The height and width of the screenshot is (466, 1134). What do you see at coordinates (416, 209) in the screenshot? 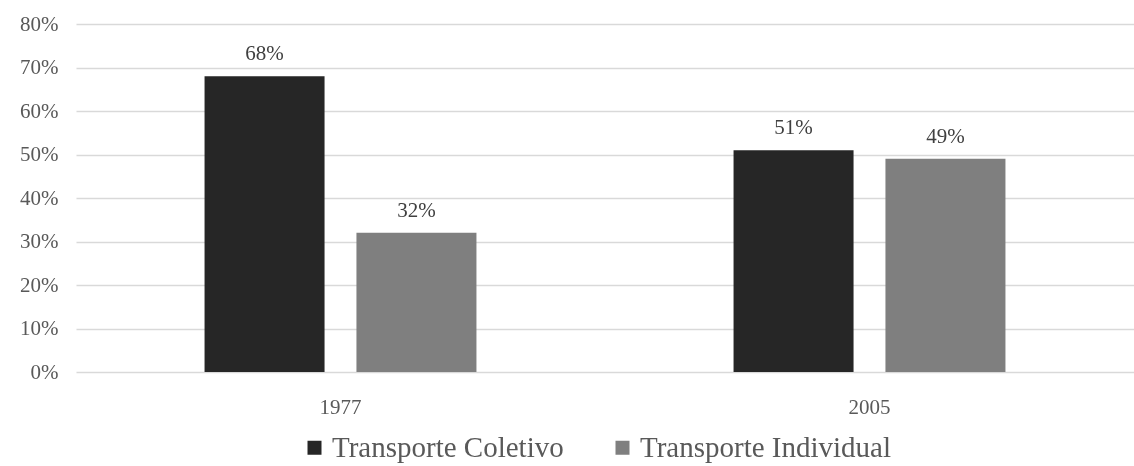
I see `data-label: 32%` at bounding box center [416, 209].